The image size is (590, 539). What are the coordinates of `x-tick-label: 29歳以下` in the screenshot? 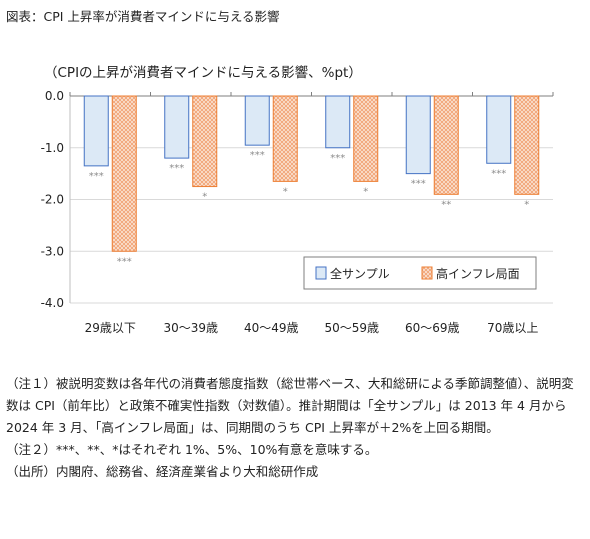 It's located at (110, 328).